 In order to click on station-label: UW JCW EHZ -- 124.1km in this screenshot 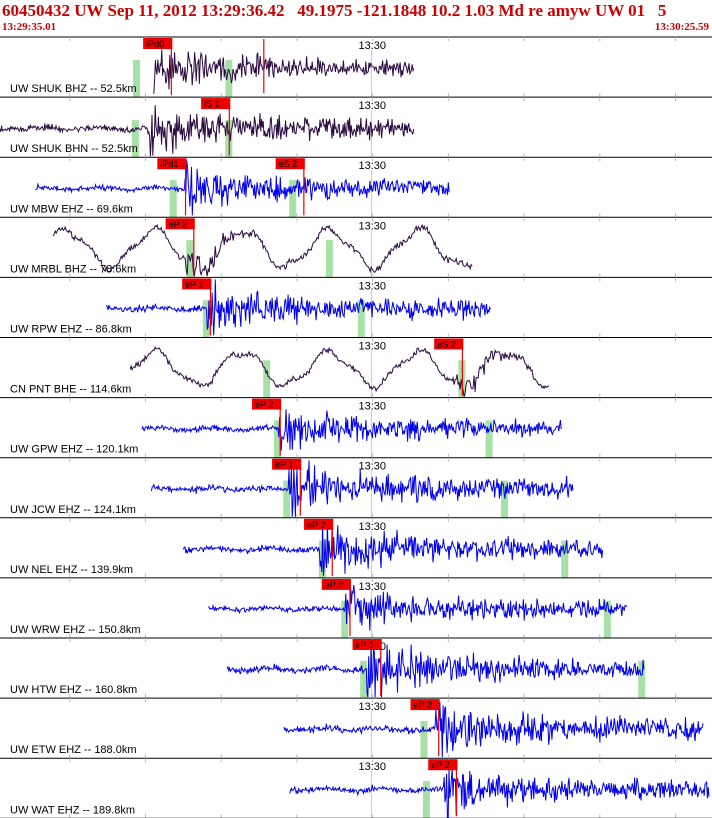, I will do `click(73, 510)`.